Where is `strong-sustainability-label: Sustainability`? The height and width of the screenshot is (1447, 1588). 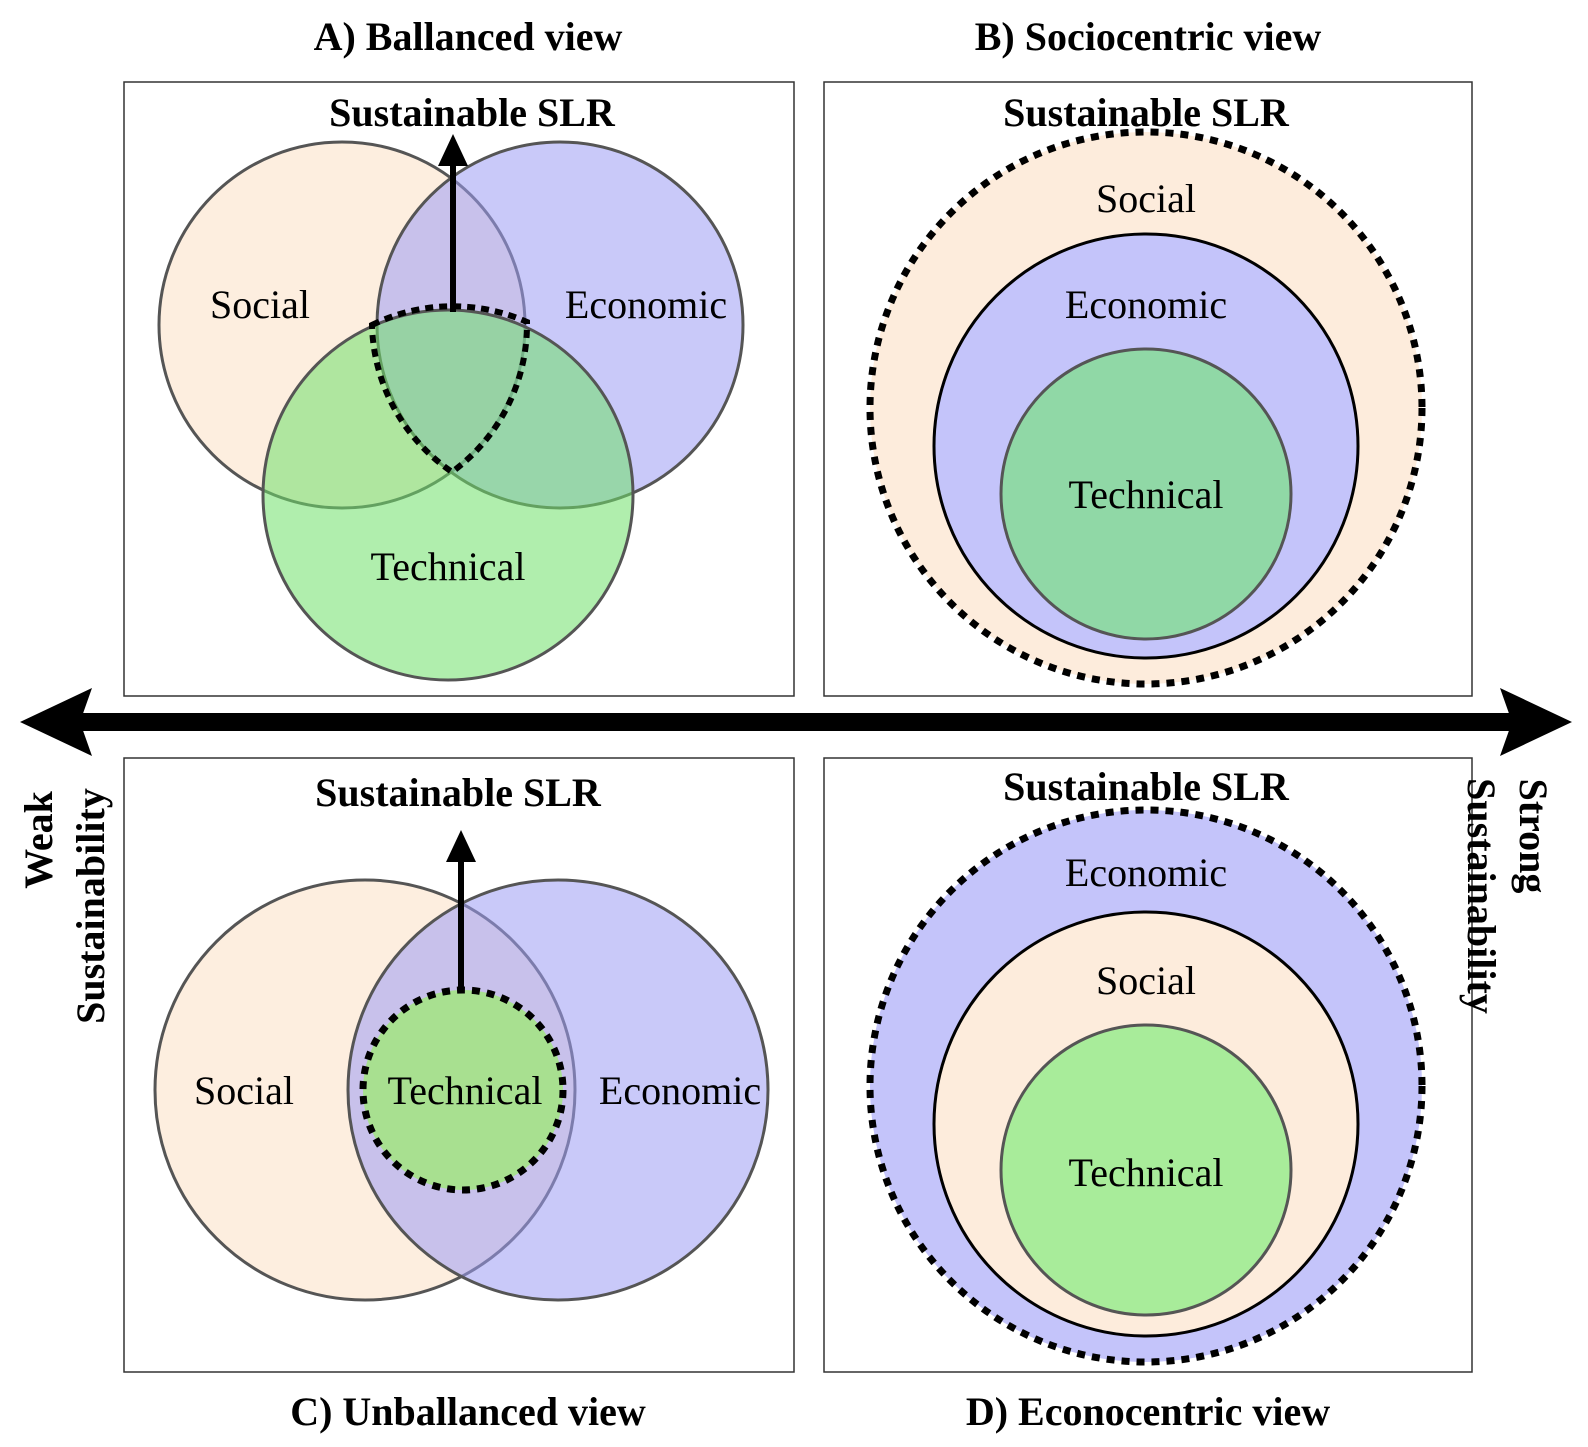 strong-sustainability-label: Sustainability is located at coordinates (1481, 896).